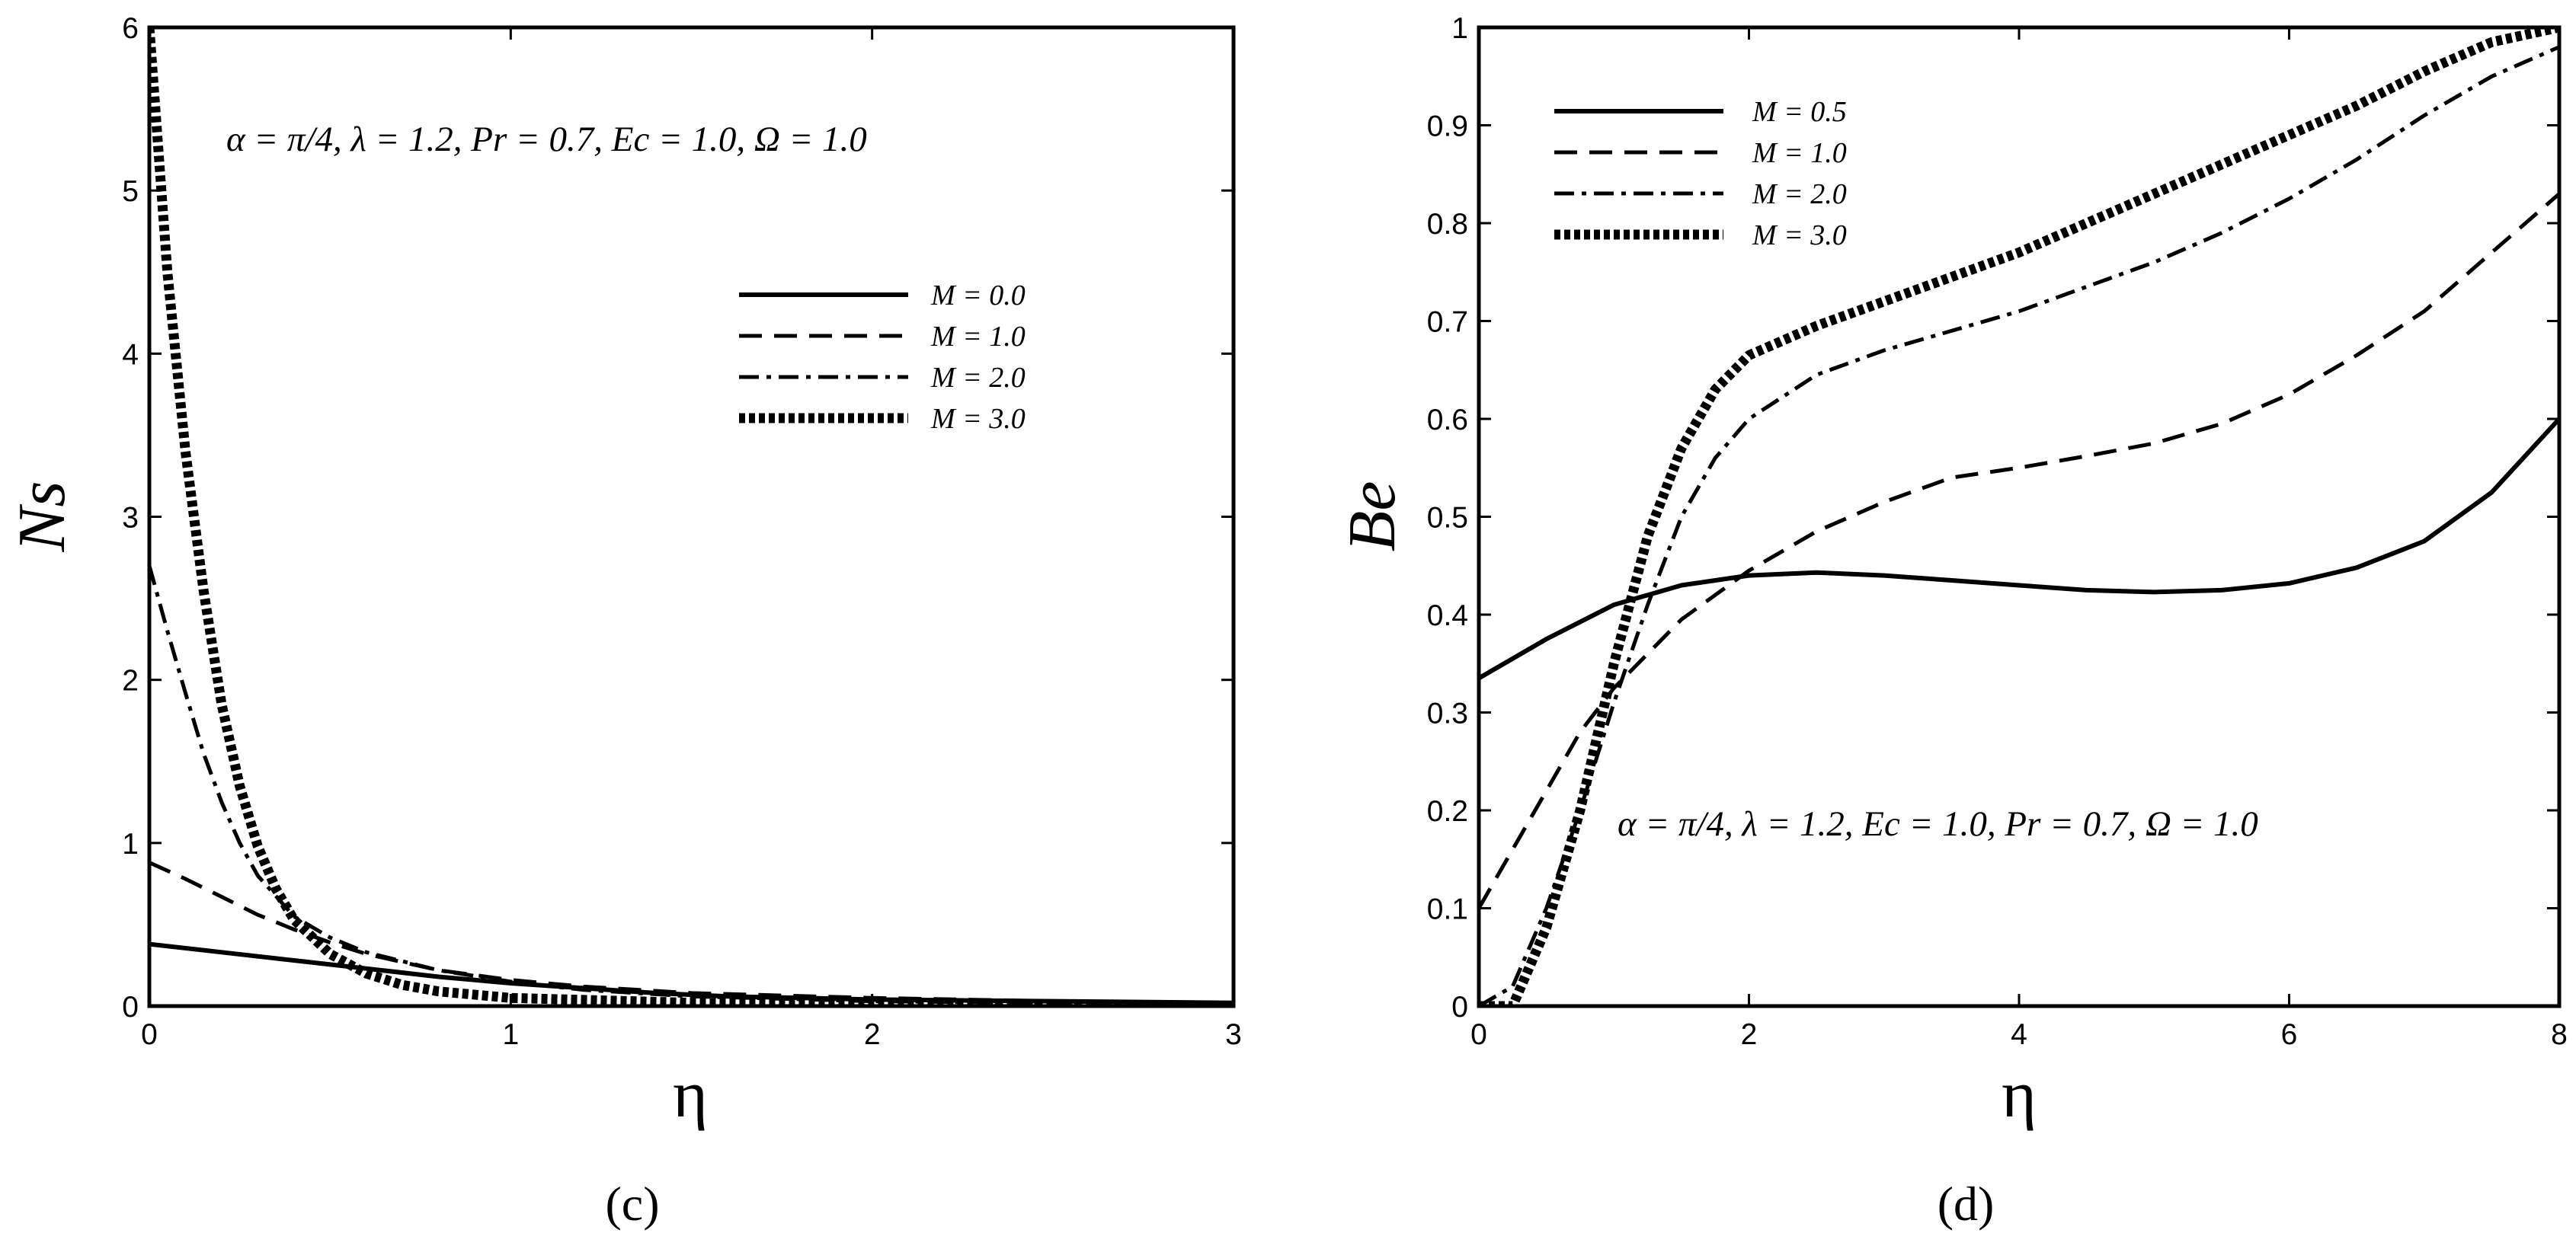 This screenshot has height=1246, width=2576. What do you see at coordinates (1799, 235) in the screenshot?
I see `panel-d-legend-label: M = 3.0` at bounding box center [1799, 235].